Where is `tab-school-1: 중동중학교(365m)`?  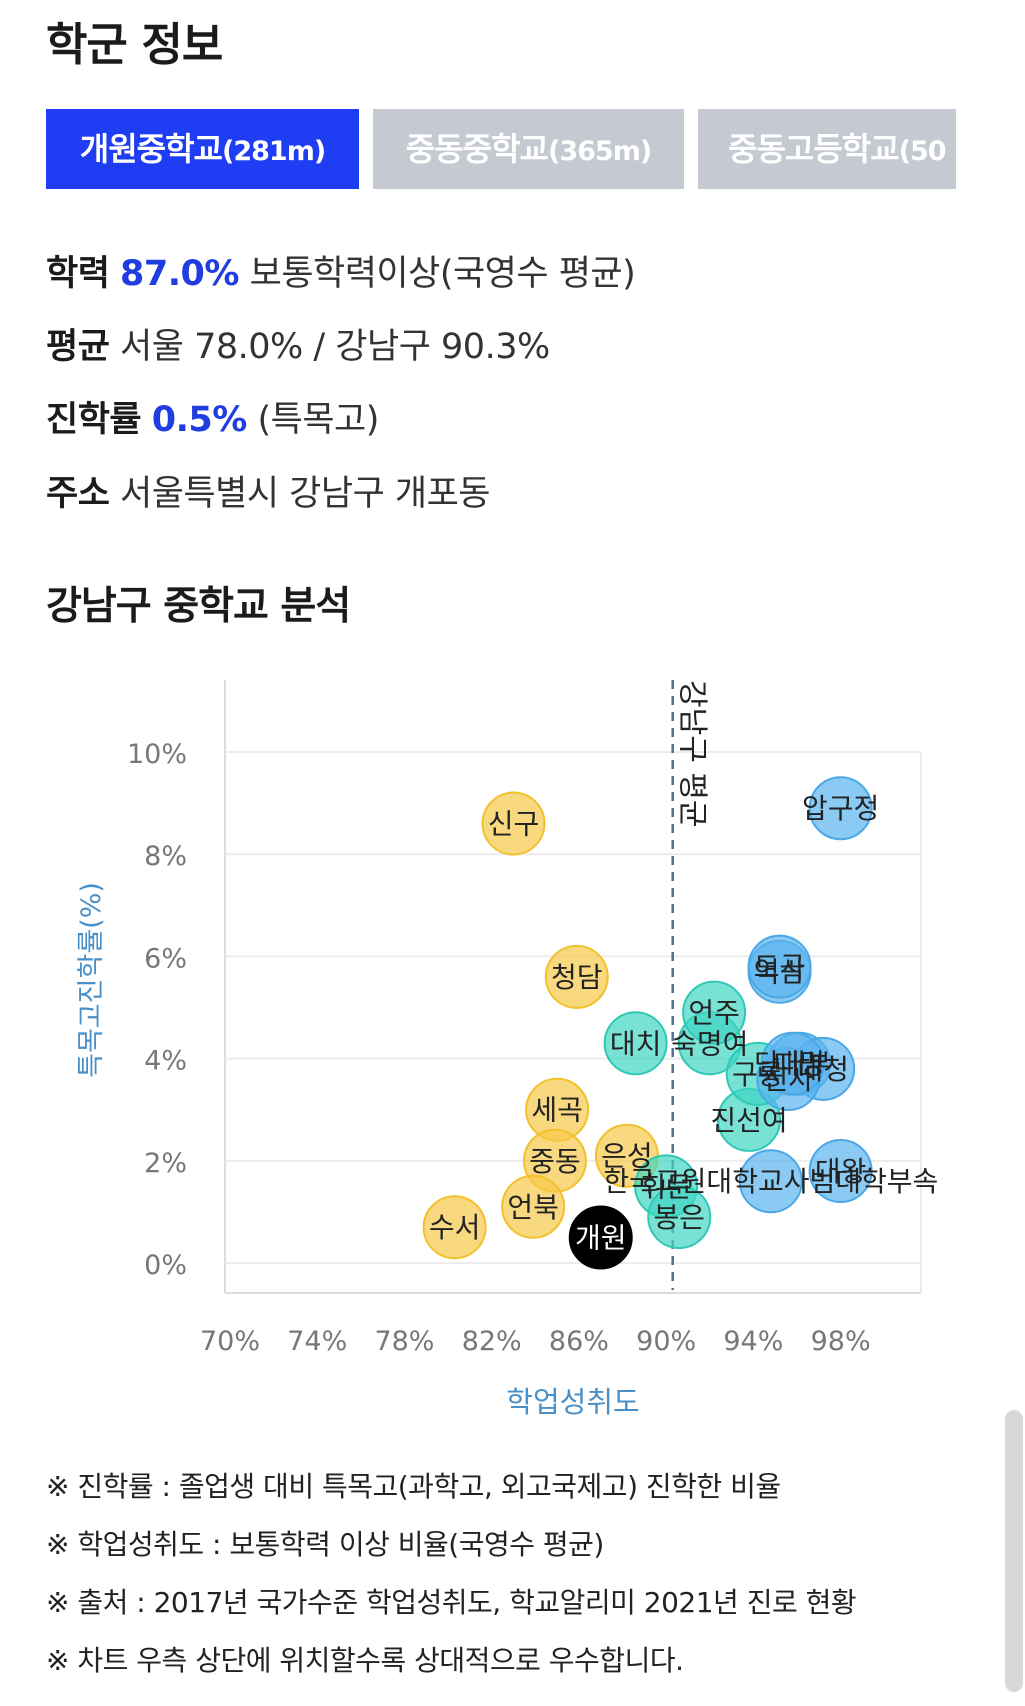 tab-school-1: 중동중학교(365m) is located at coordinates (528, 149).